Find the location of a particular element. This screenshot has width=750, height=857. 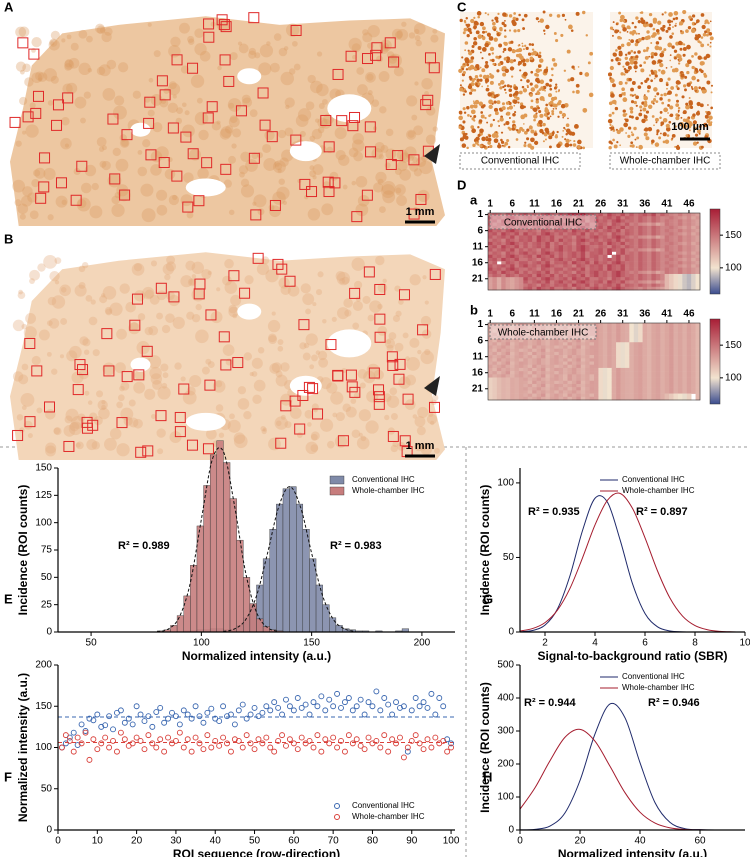

y-tick-label: 125 is located at coordinates (43, 495).